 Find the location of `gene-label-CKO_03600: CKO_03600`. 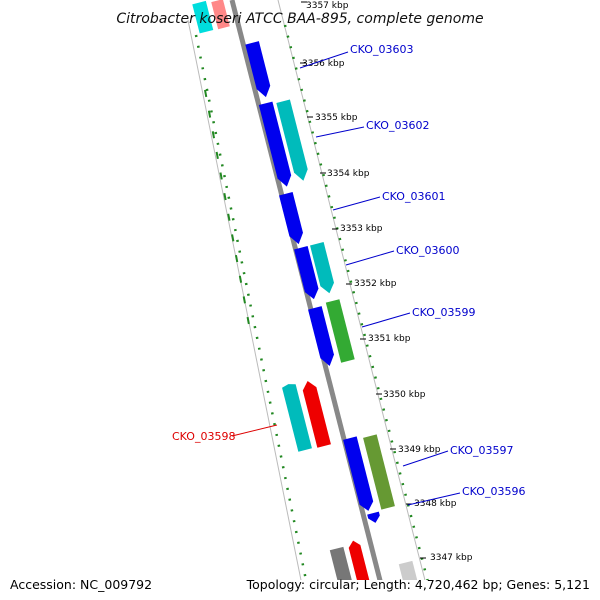

gene-label-CKO_03600: CKO_03600 is located at coordinates (427, 250).